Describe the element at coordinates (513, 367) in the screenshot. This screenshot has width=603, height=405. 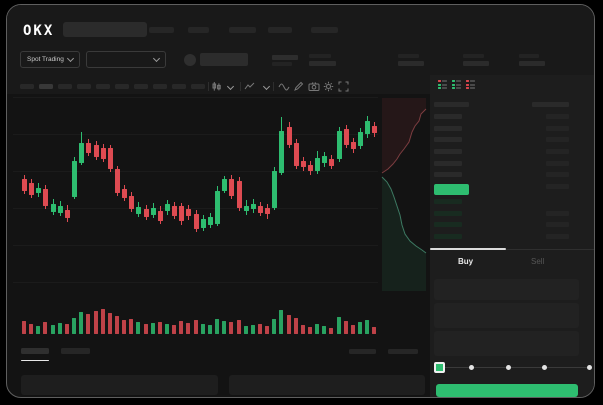
I see `amount-slider-track` at that location.